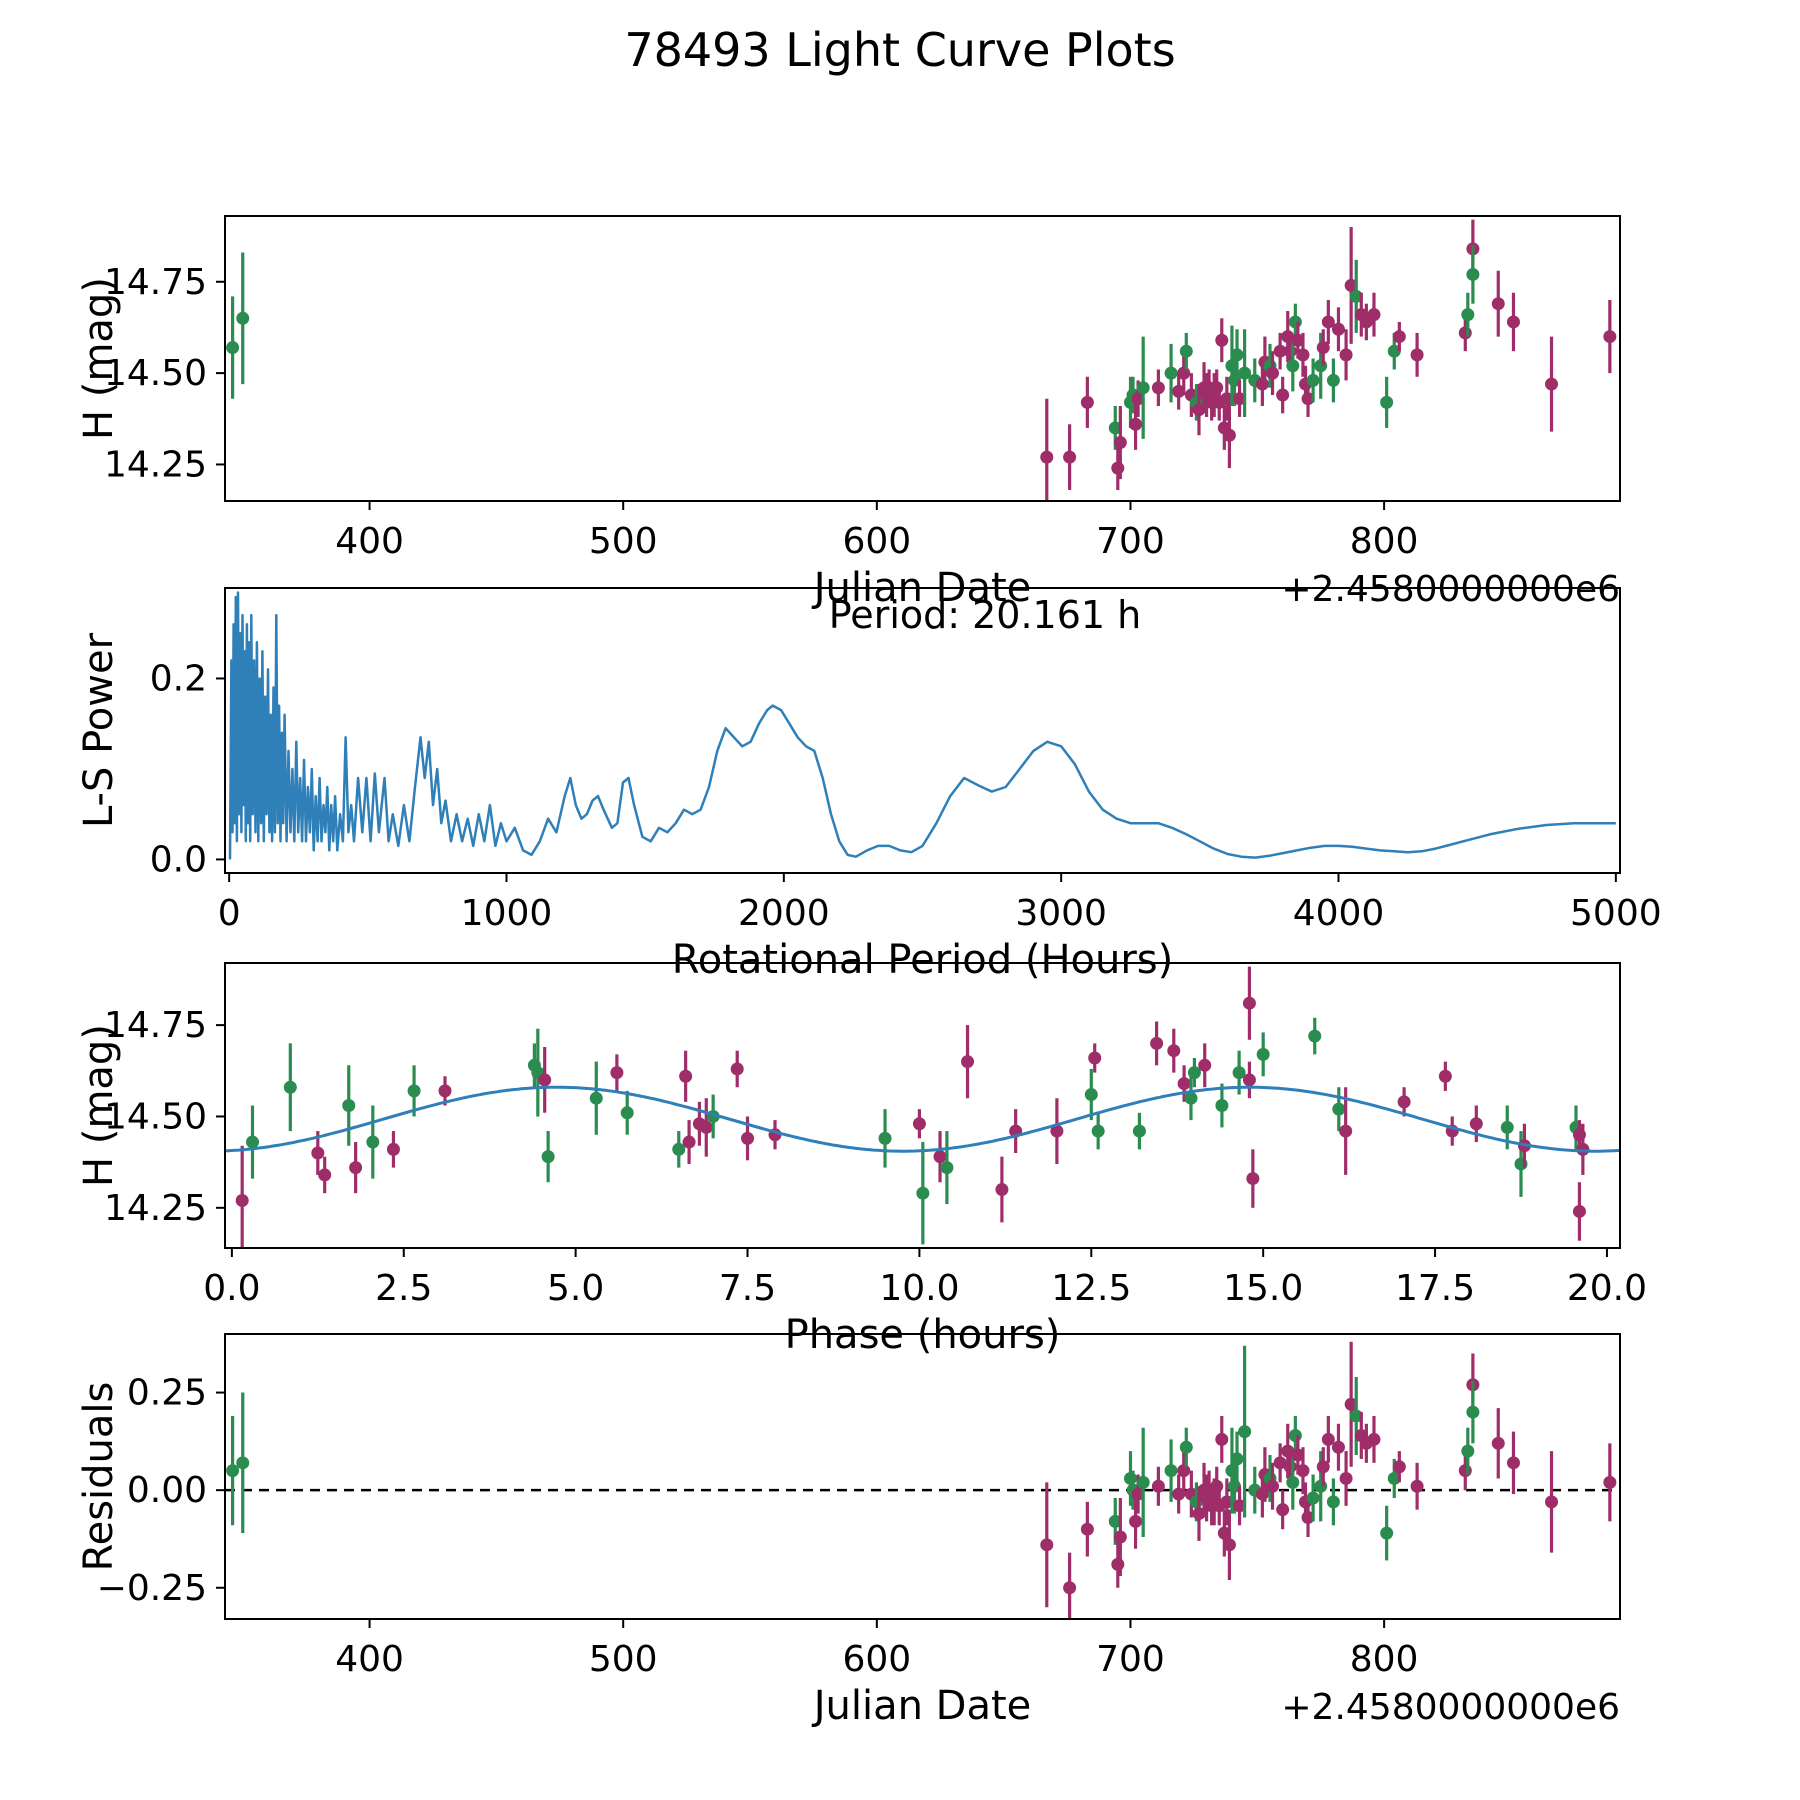  What do you see at coordinates (1130, 1659) in the screenshot?
I see `x-tick-label: 700` at bounding box center [1130, 1659].